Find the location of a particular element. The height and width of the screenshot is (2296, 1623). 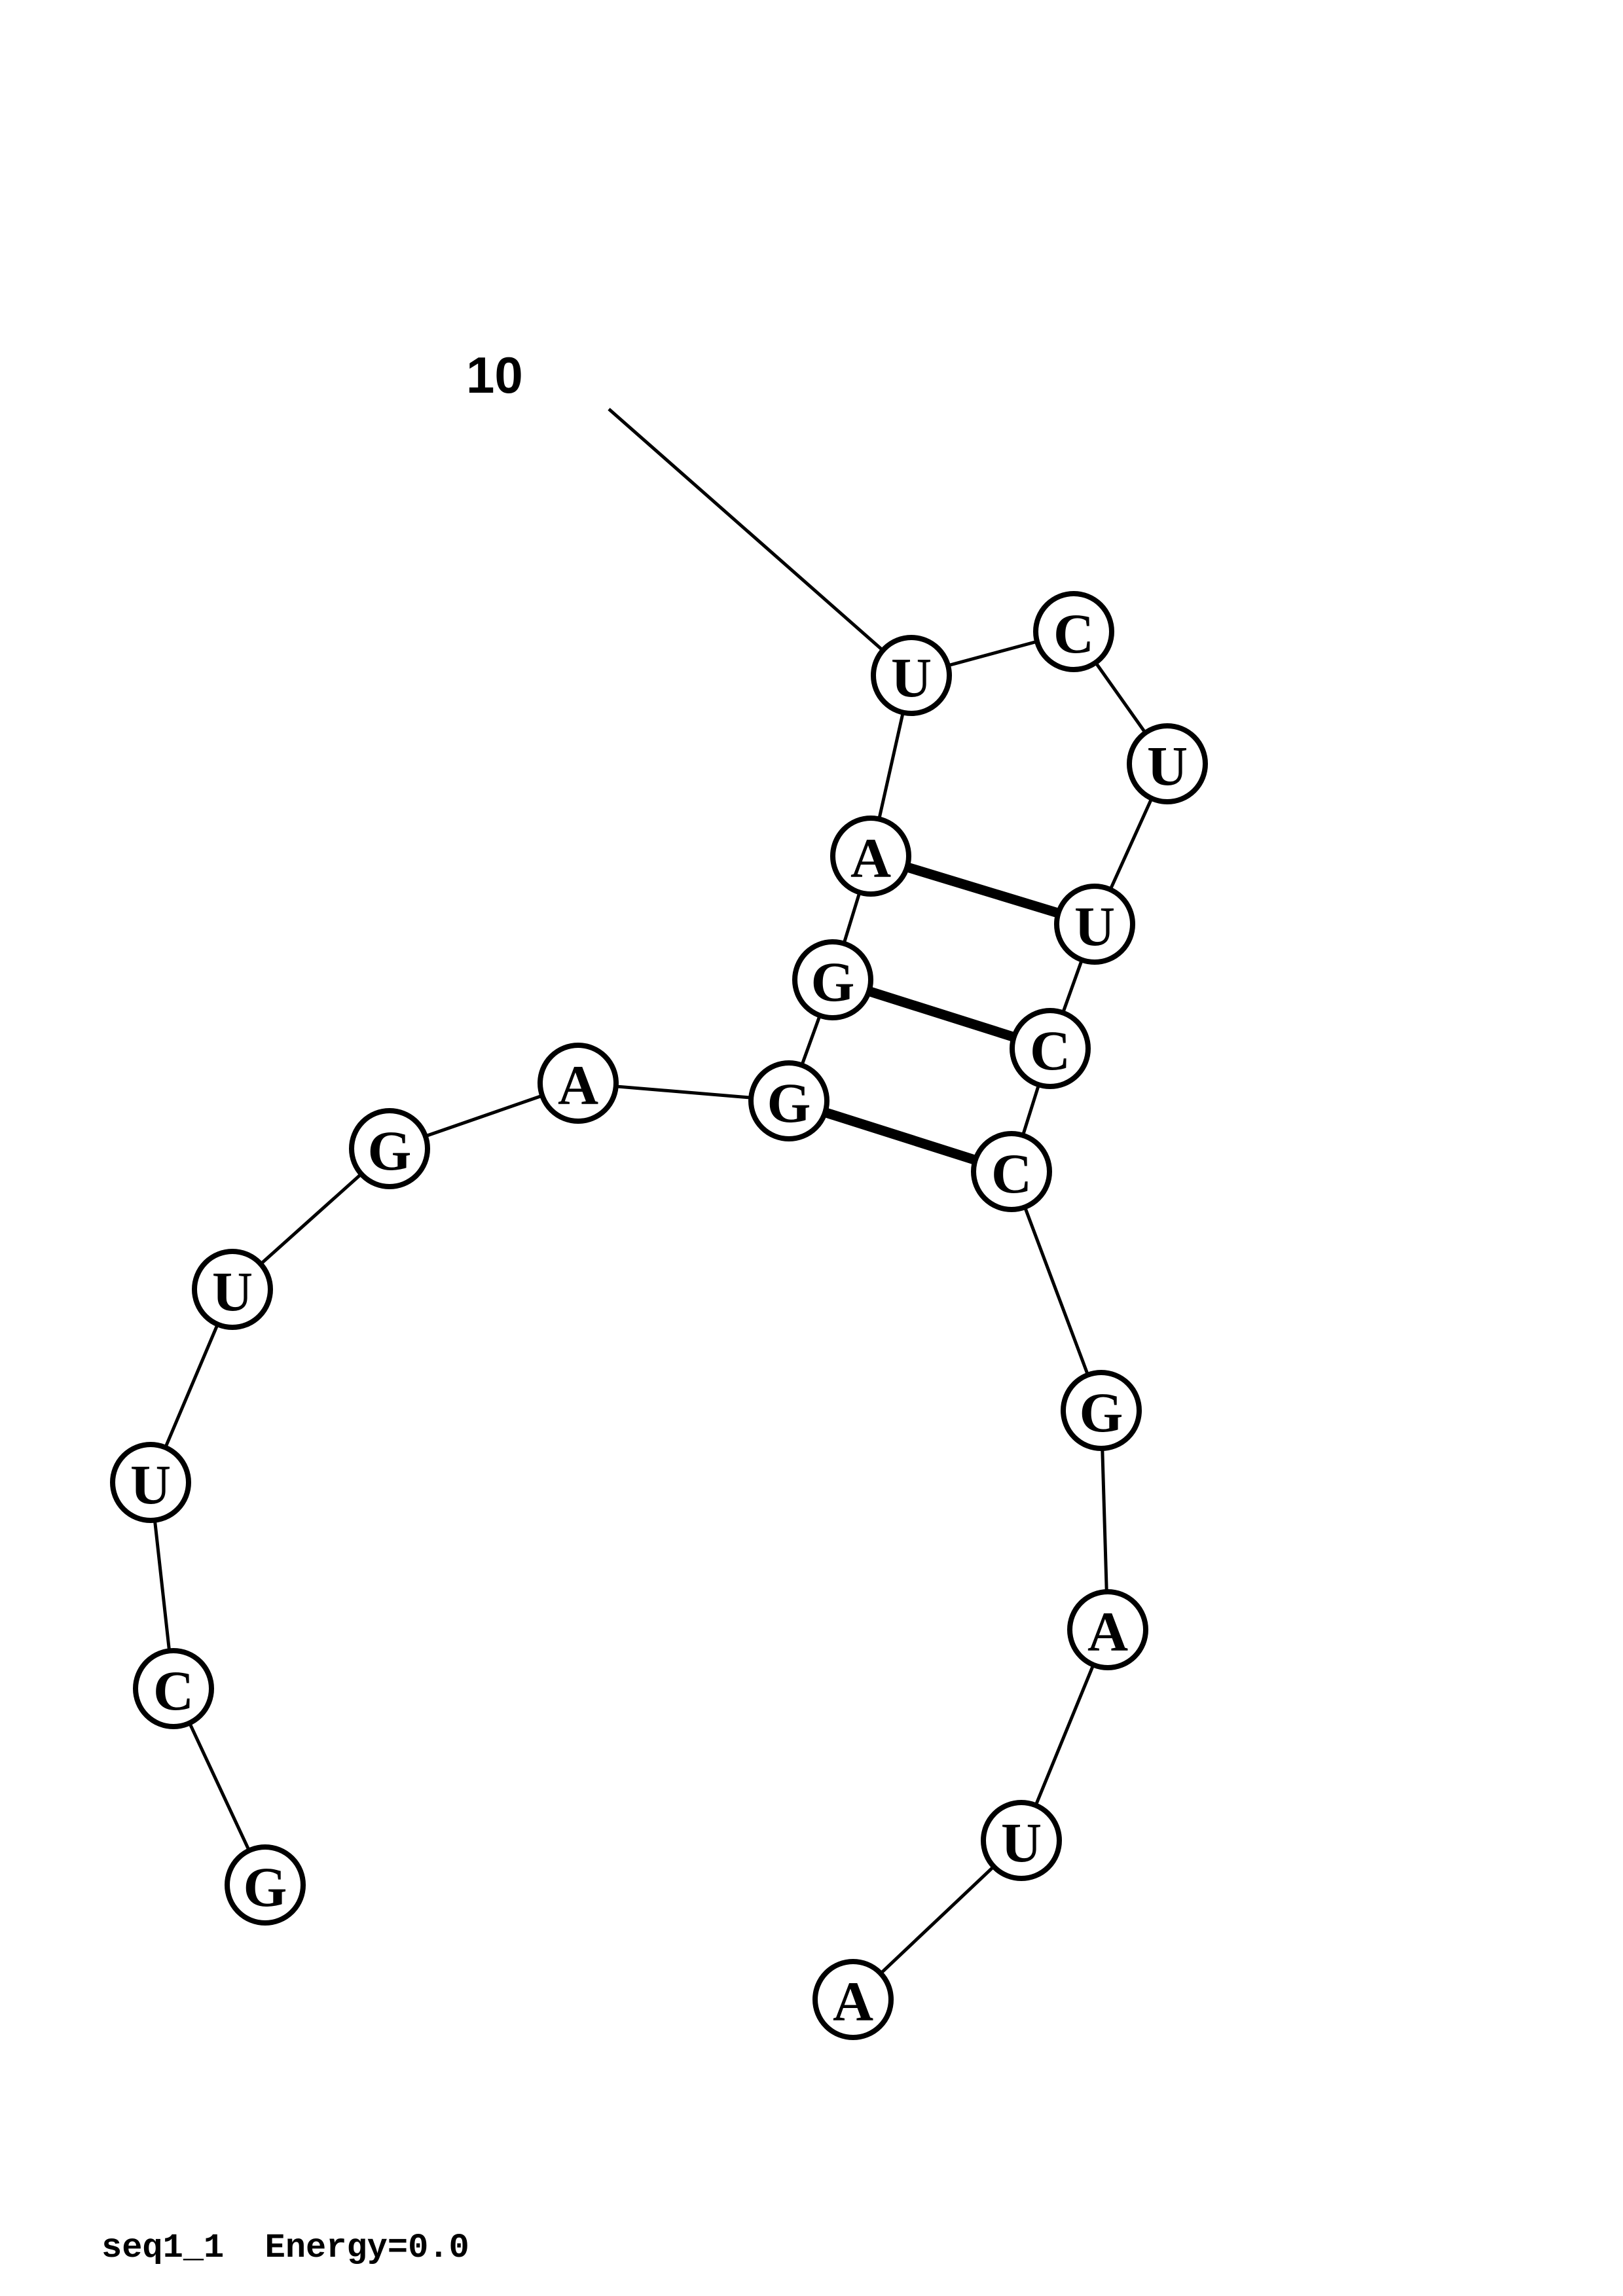

base-node-16-G: G is located at coordinates (1101, 1410).